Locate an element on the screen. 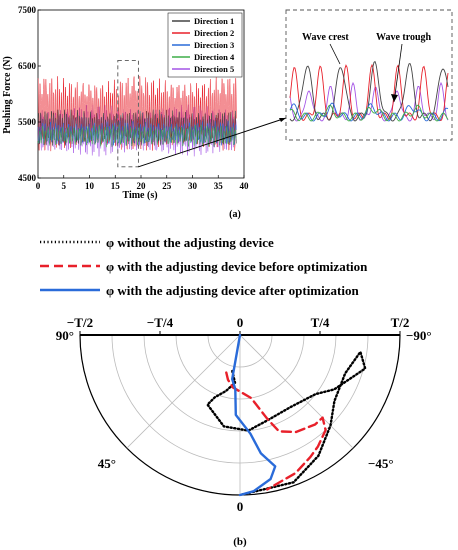 This screenshot has width=458, height=550. inset-series is located at coordinates (369, 91).